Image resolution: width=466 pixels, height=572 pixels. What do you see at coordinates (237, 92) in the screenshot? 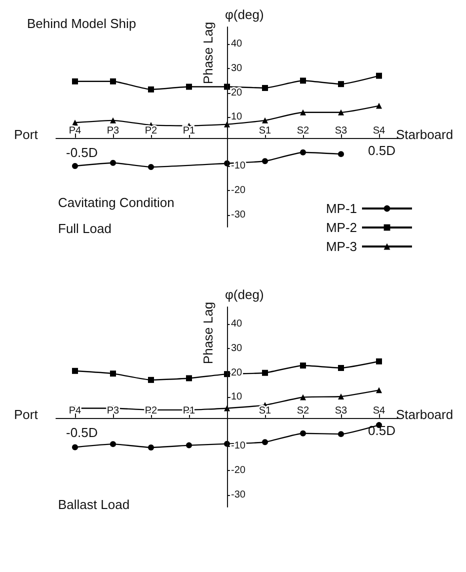
I see `y-tick-label: 20` at bounding box center [237, 92].